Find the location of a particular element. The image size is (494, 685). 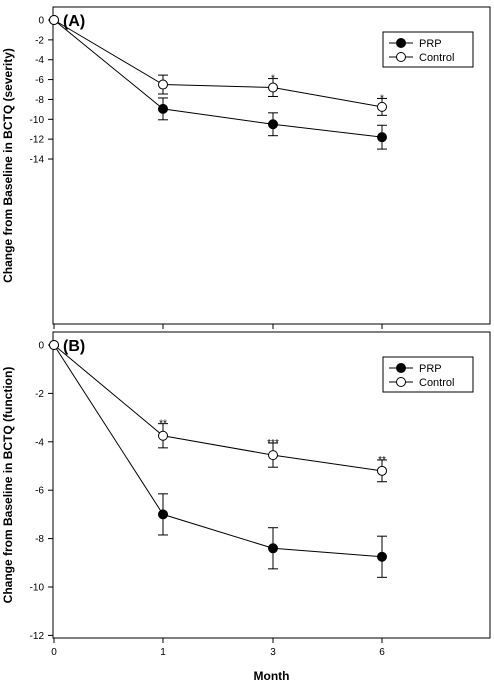

panel-label: (B) is located at coordinates (74, 346).